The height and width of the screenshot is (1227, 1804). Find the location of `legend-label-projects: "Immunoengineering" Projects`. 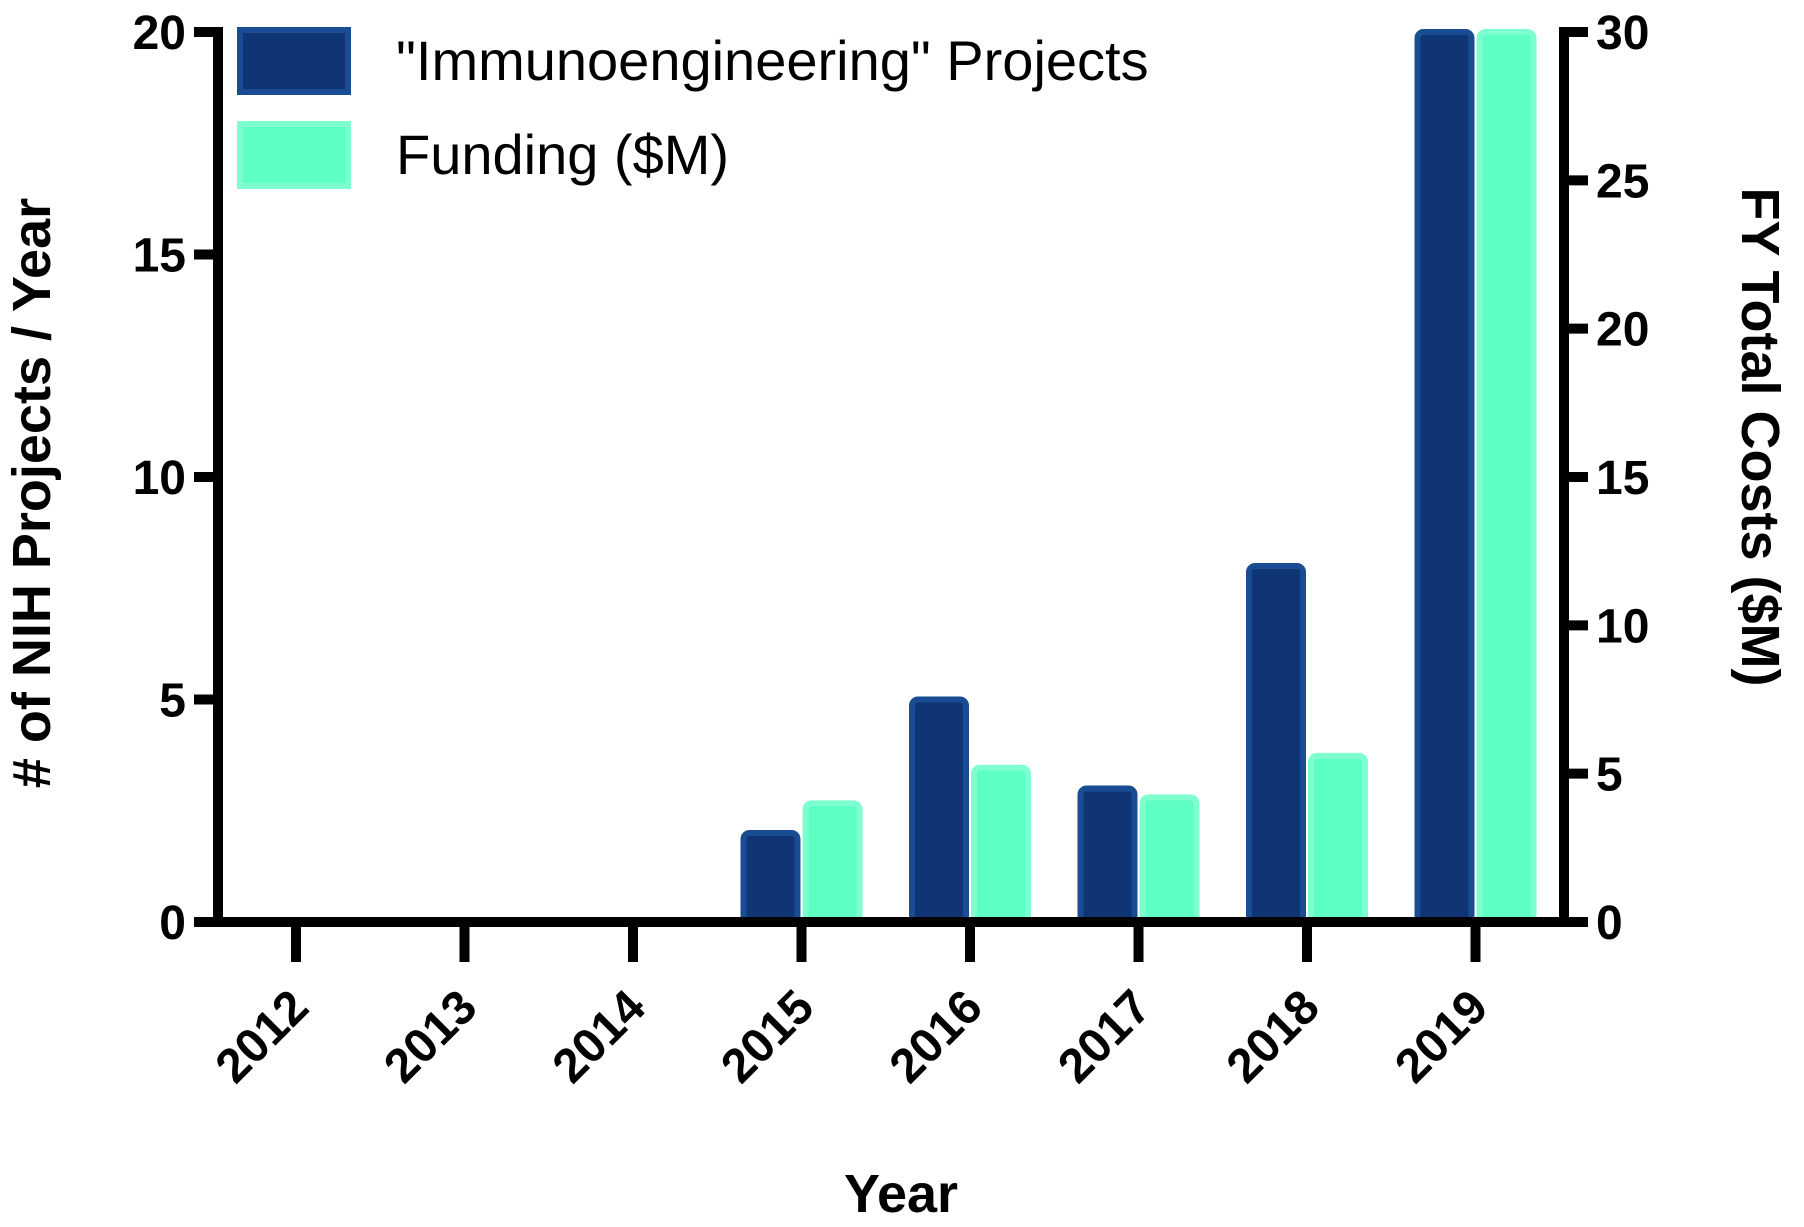

legend-label-projects: "Immunoengineering" Projects is located at coordinates (772, 60).